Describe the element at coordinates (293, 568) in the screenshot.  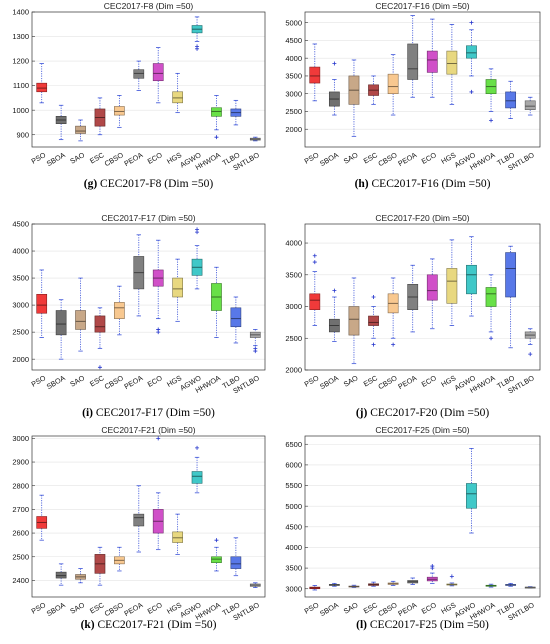
I see `y-tick-label: 3500` at that location.